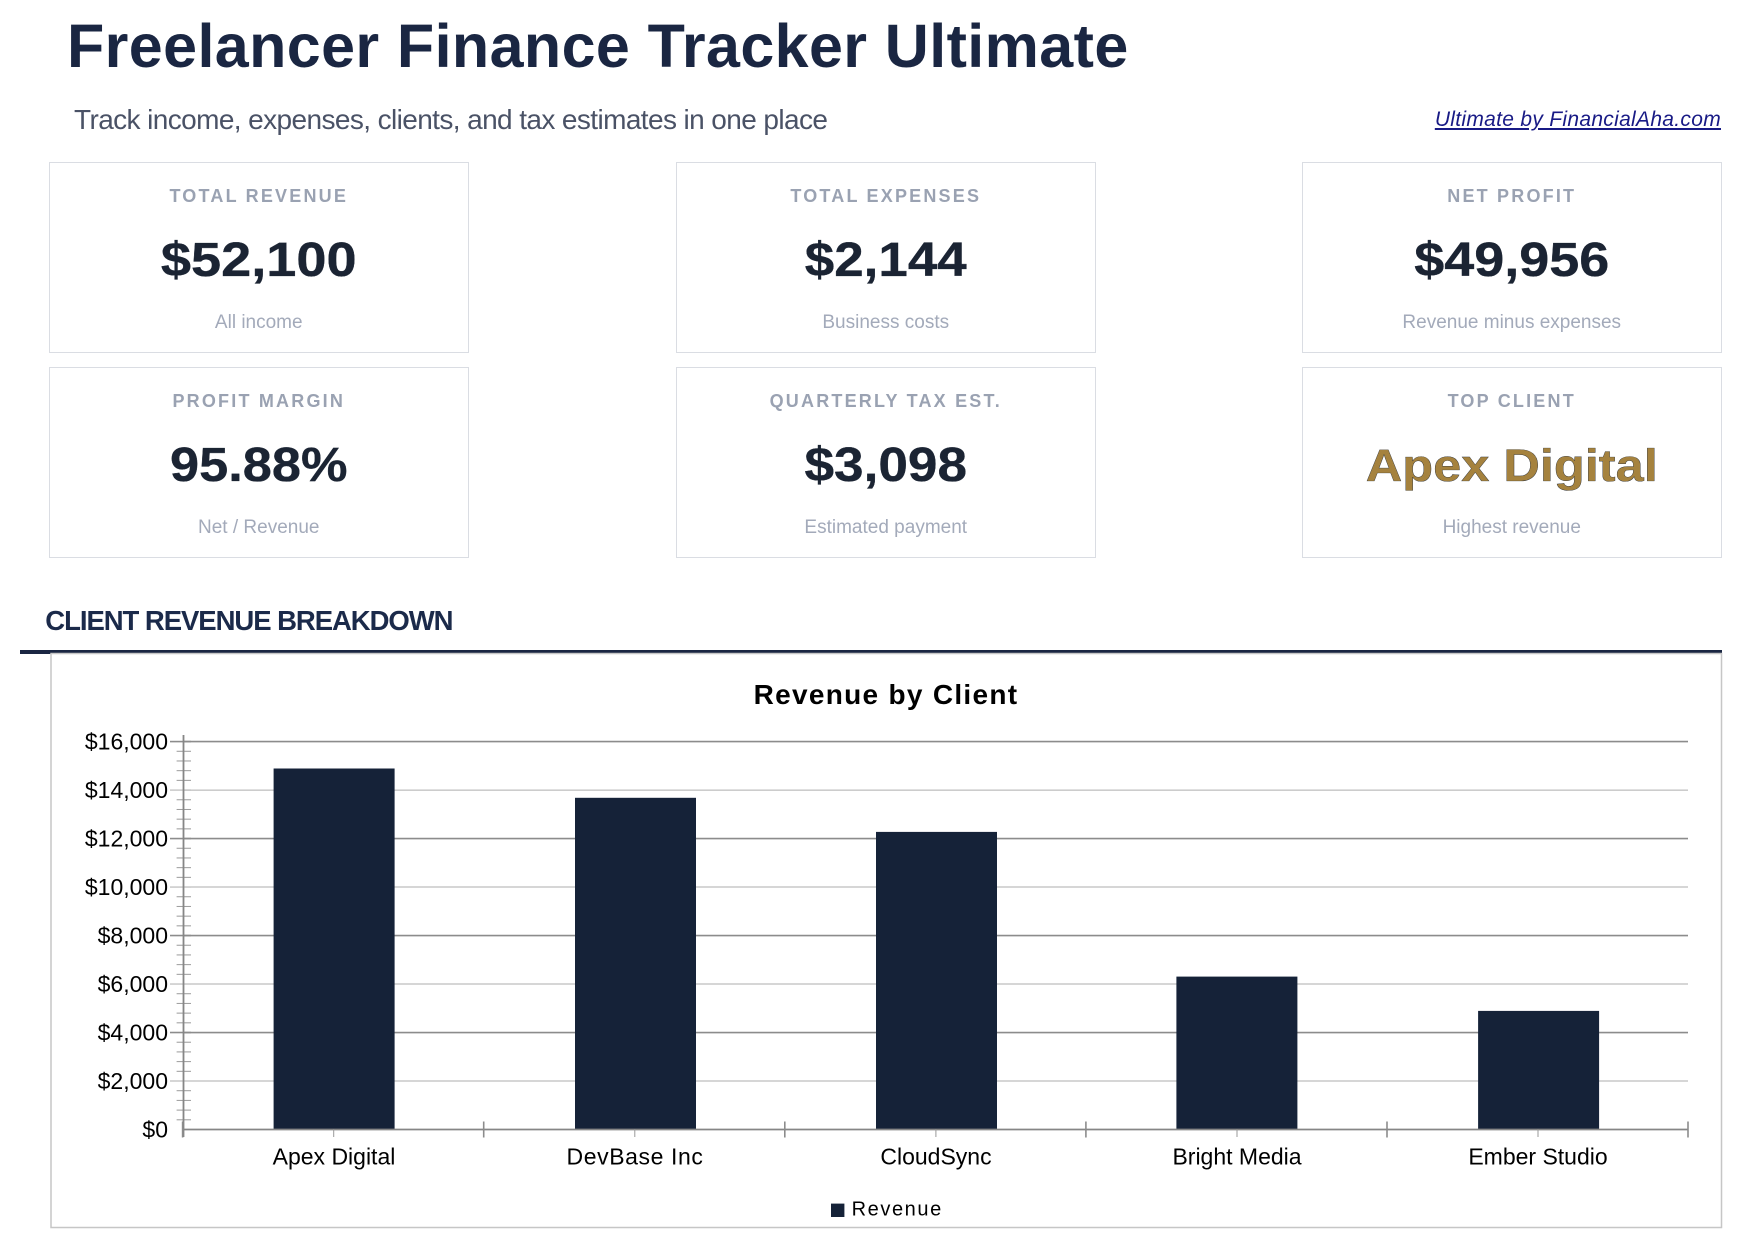 The width and height of the screenshot is (1743, 1249). I want to click on svg-text: $14,000, so click(126, 790).